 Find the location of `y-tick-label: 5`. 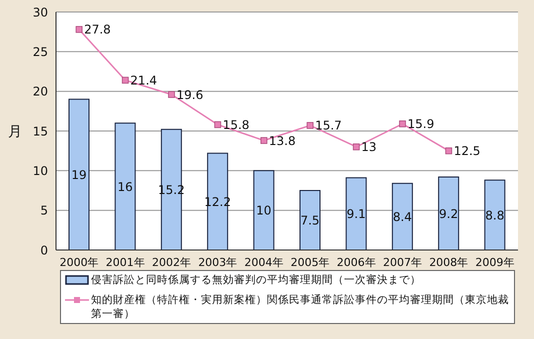

y-tick-label: 5 is located at coordinates (44, 211).